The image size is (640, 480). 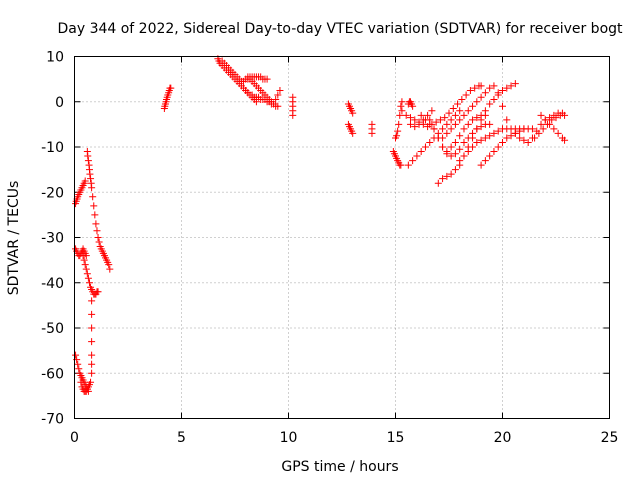 What do you see at coordinates (350, 128) in the screenshot?
I see `series-seg14` at bounding box center [350, 128].